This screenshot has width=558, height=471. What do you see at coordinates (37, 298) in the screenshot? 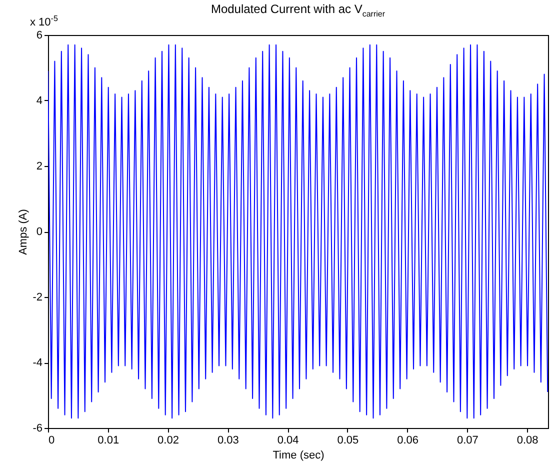
I see `y-tick-label: -2` at bounding box center [37, 298].